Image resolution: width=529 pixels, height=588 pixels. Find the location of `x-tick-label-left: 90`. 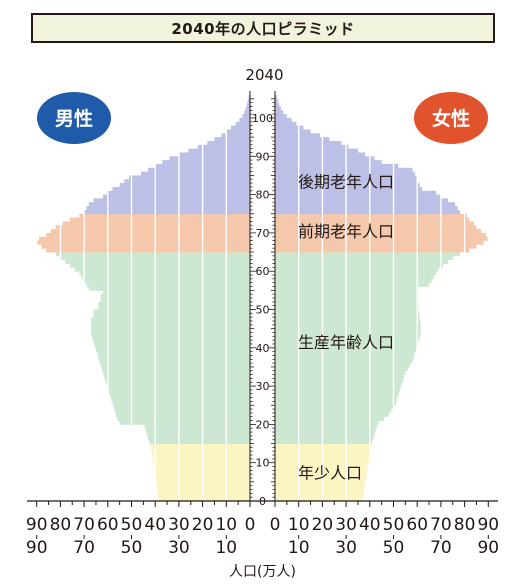

x-tick-label-left: 90 is located at coordinates (37, 525).